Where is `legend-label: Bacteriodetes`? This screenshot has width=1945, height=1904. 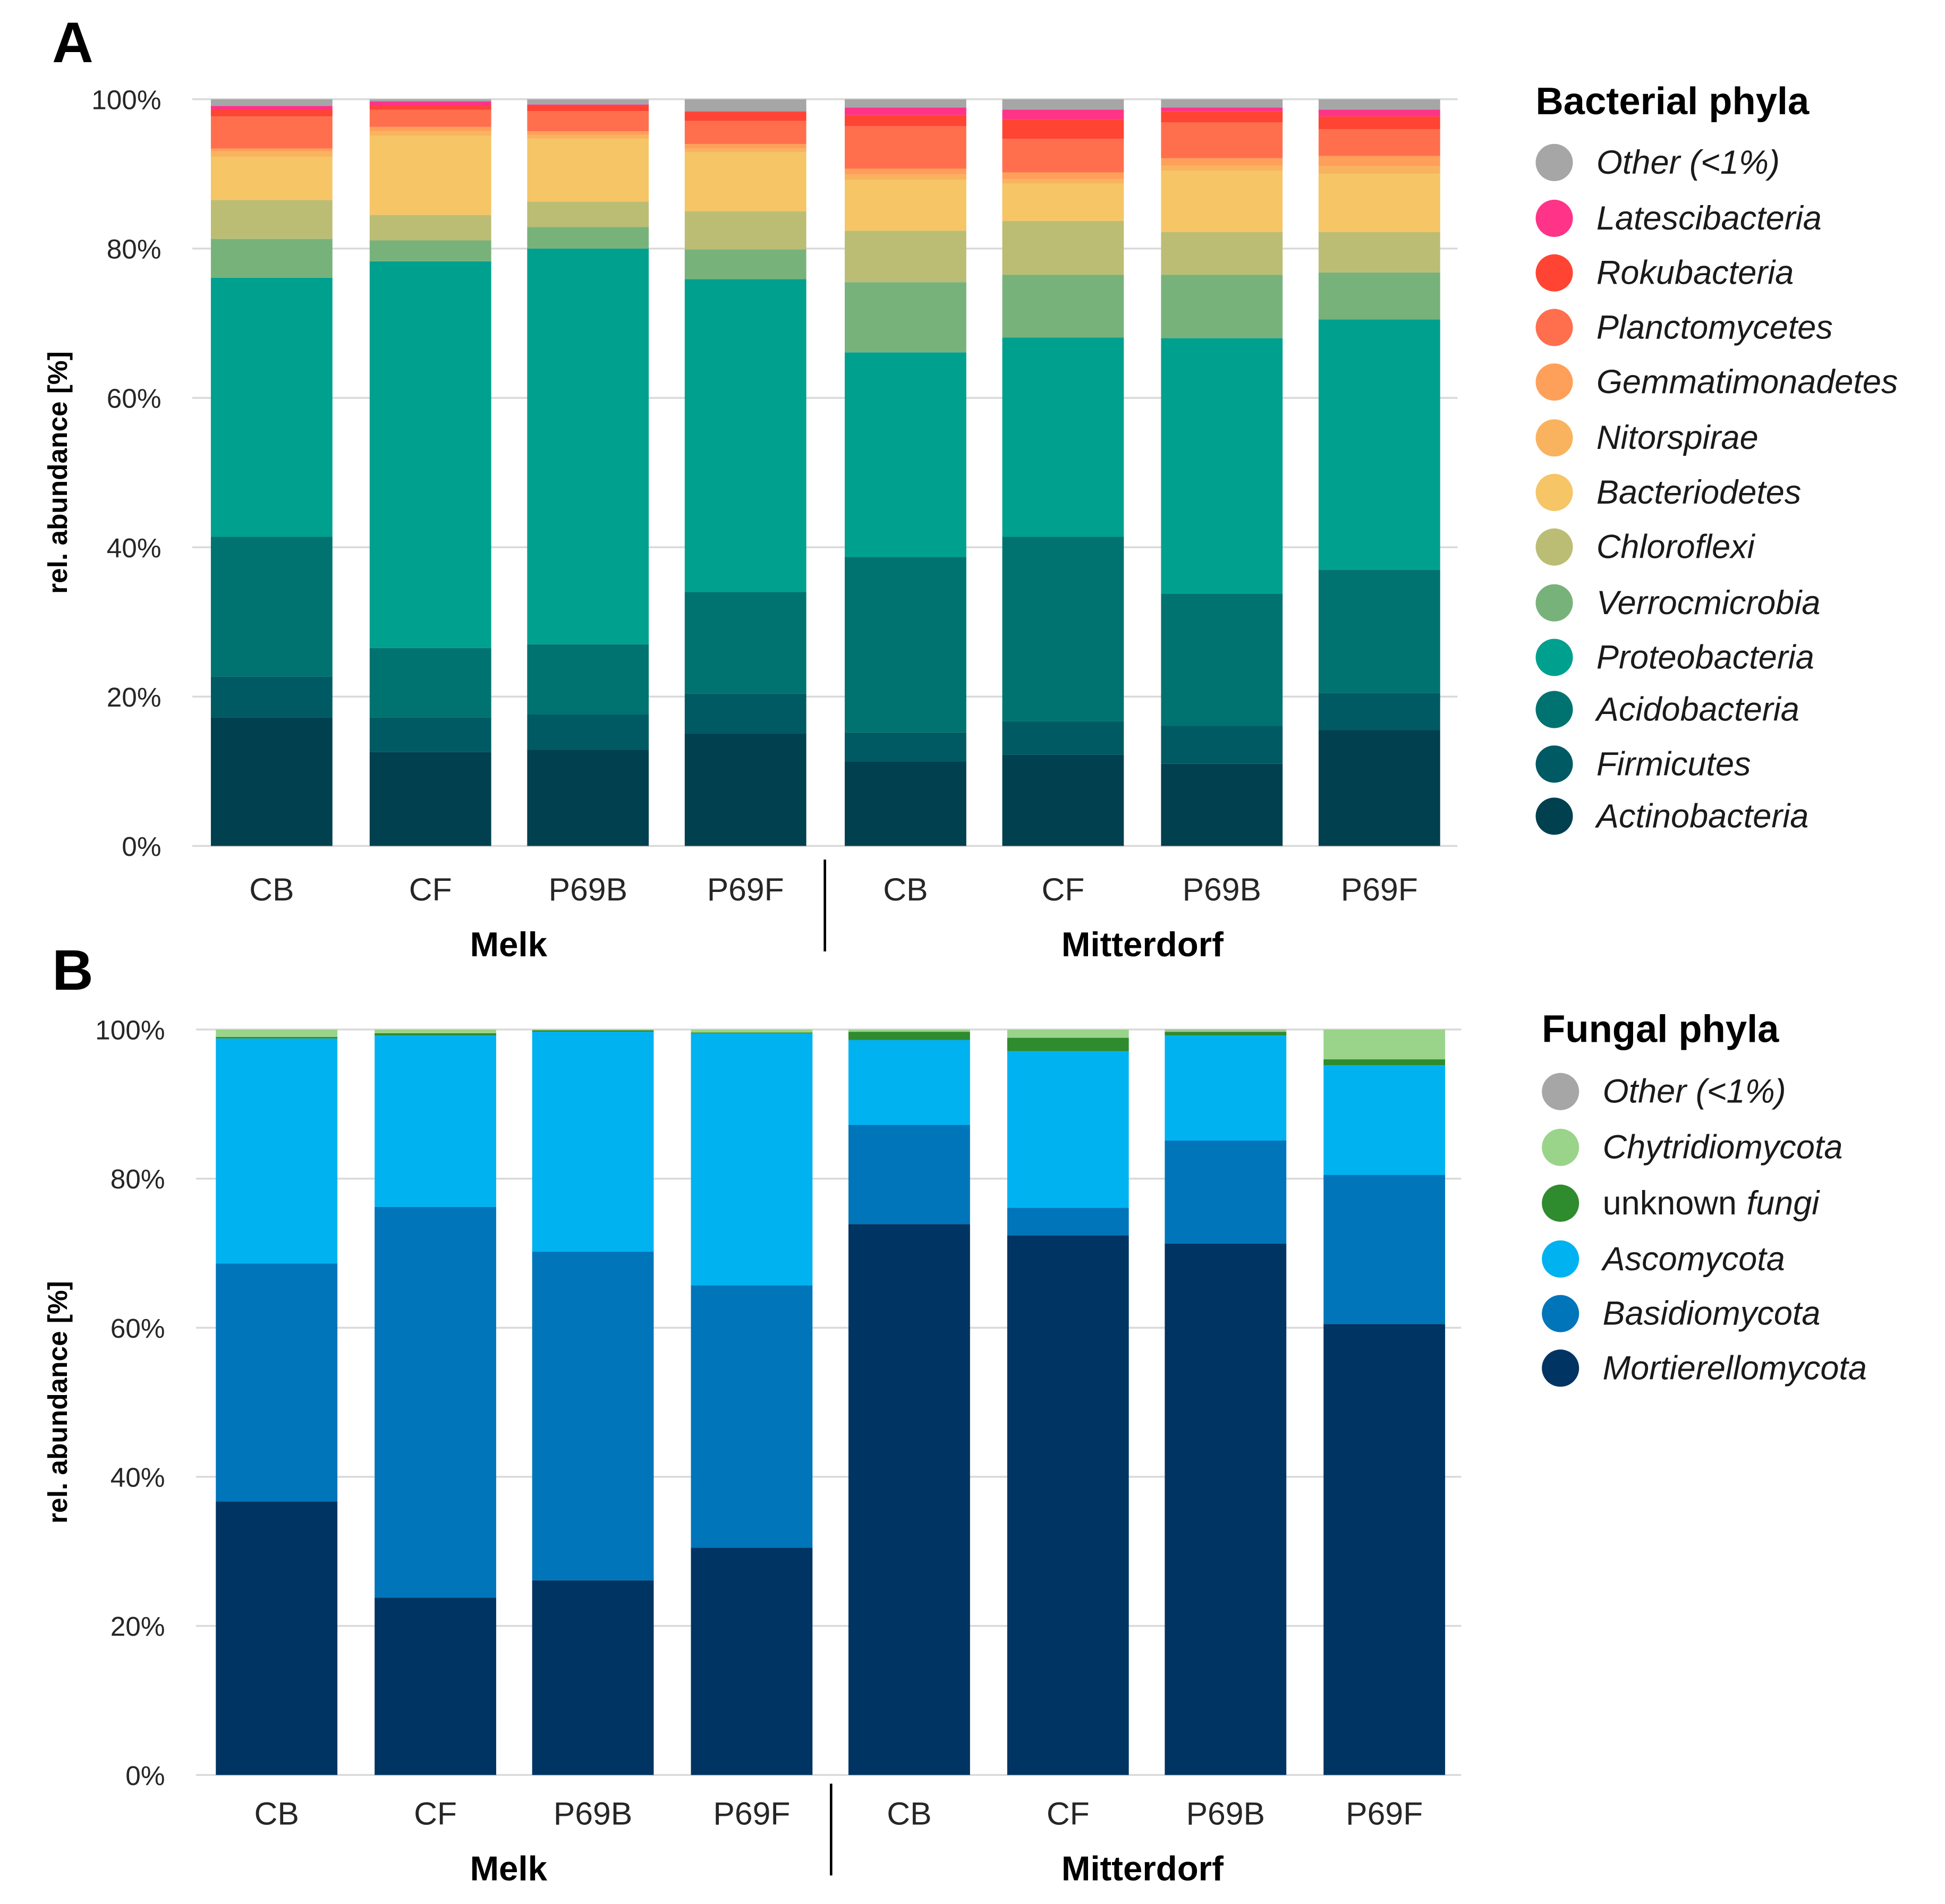
legend-label: Bacteriodetes is located at coordinates (1698, 492).